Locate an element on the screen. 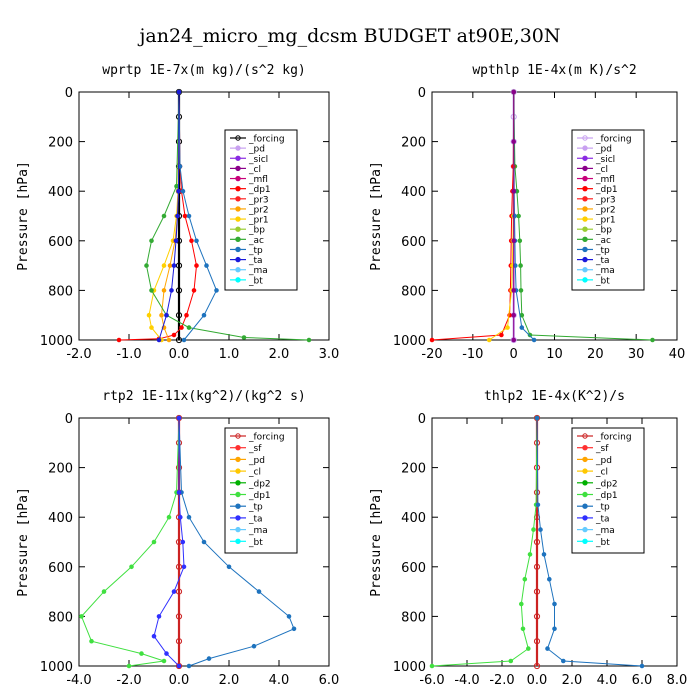 This screenshot has width=700, height=700. y-tick-label: 800 is located at coordinates (413, 291).